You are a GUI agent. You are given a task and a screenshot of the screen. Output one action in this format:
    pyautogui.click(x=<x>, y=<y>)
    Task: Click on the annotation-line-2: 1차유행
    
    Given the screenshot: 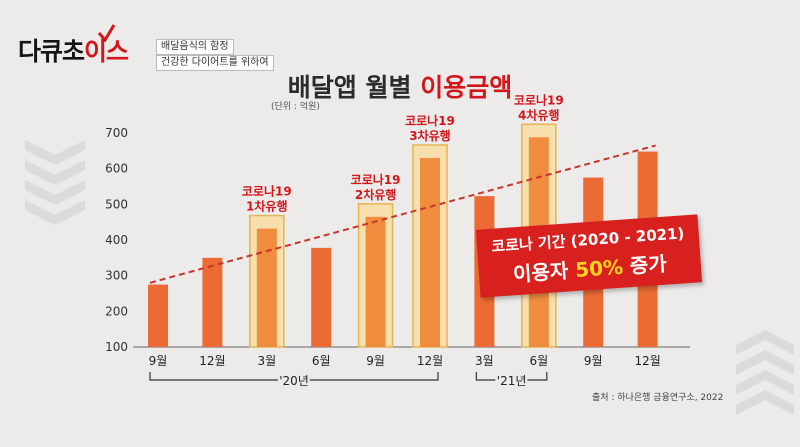 What is the action you would take?
    pyautogui.click(x=266, y=206)
    